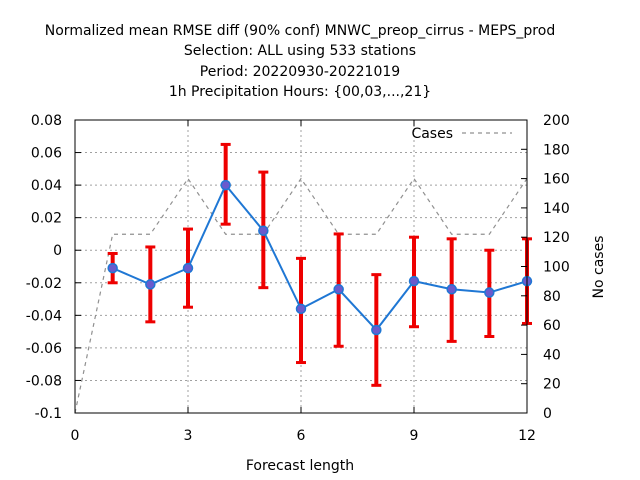 This screenshot has height=480, width=640. I want to click on y-tick-label: 0, so click(57, 251).